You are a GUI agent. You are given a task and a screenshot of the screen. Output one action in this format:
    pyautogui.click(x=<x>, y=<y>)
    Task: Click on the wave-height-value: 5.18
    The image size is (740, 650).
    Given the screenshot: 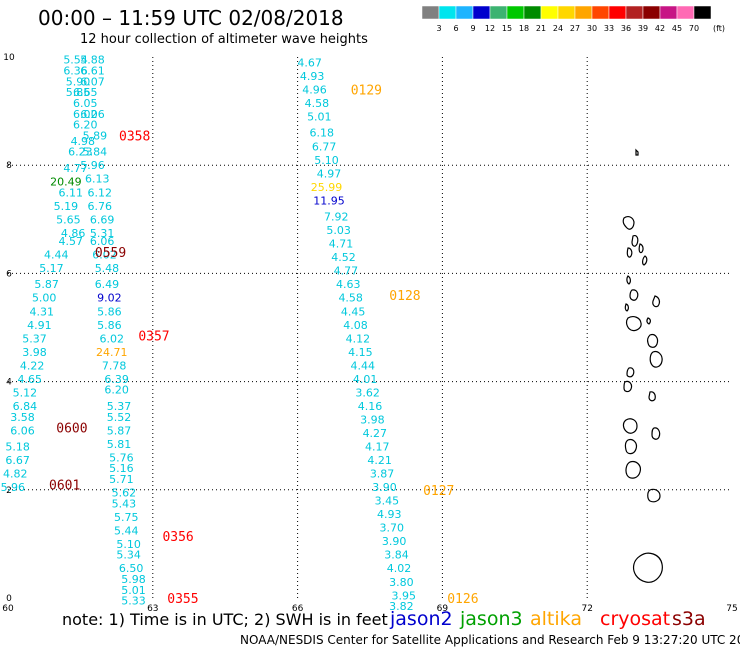 What is the action you would take?
    pyautogui.click(x=17, y=447)
    